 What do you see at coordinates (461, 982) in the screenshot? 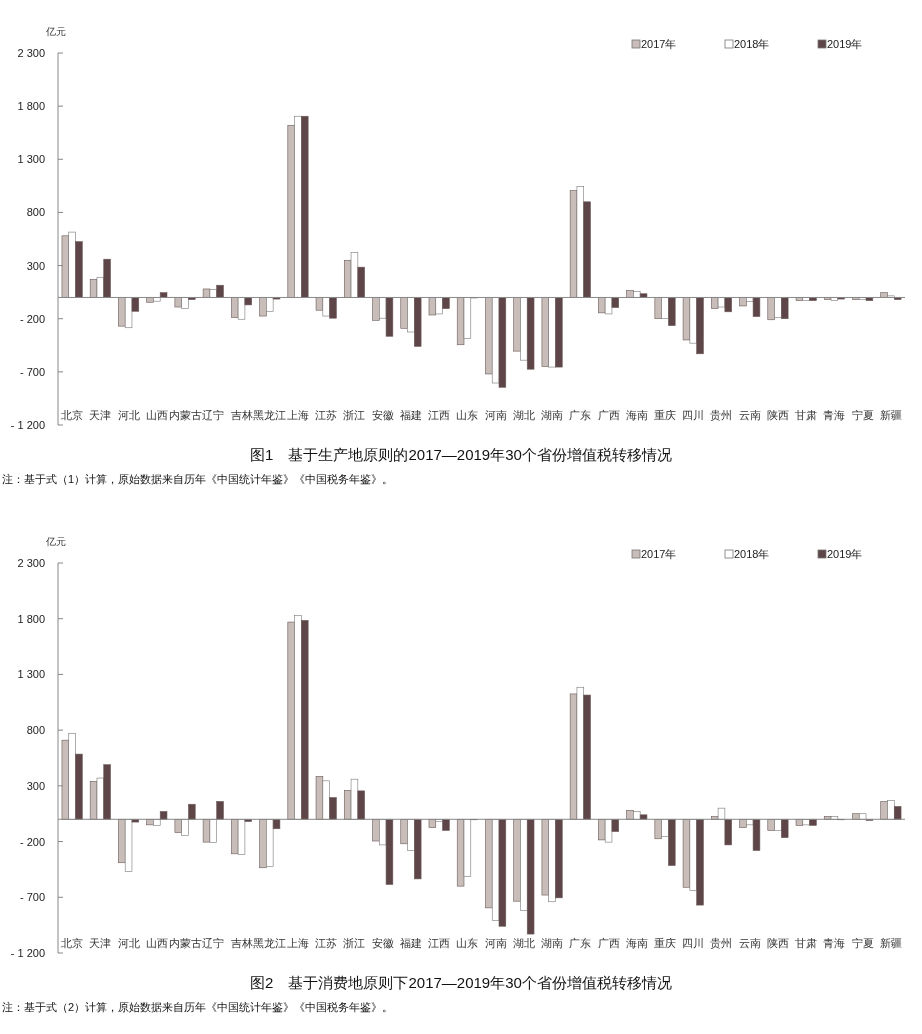
I see `text: 图2 基于消费地原则下2017—2019年30个省份增值税转移情况` at bounding box center [461, 982].